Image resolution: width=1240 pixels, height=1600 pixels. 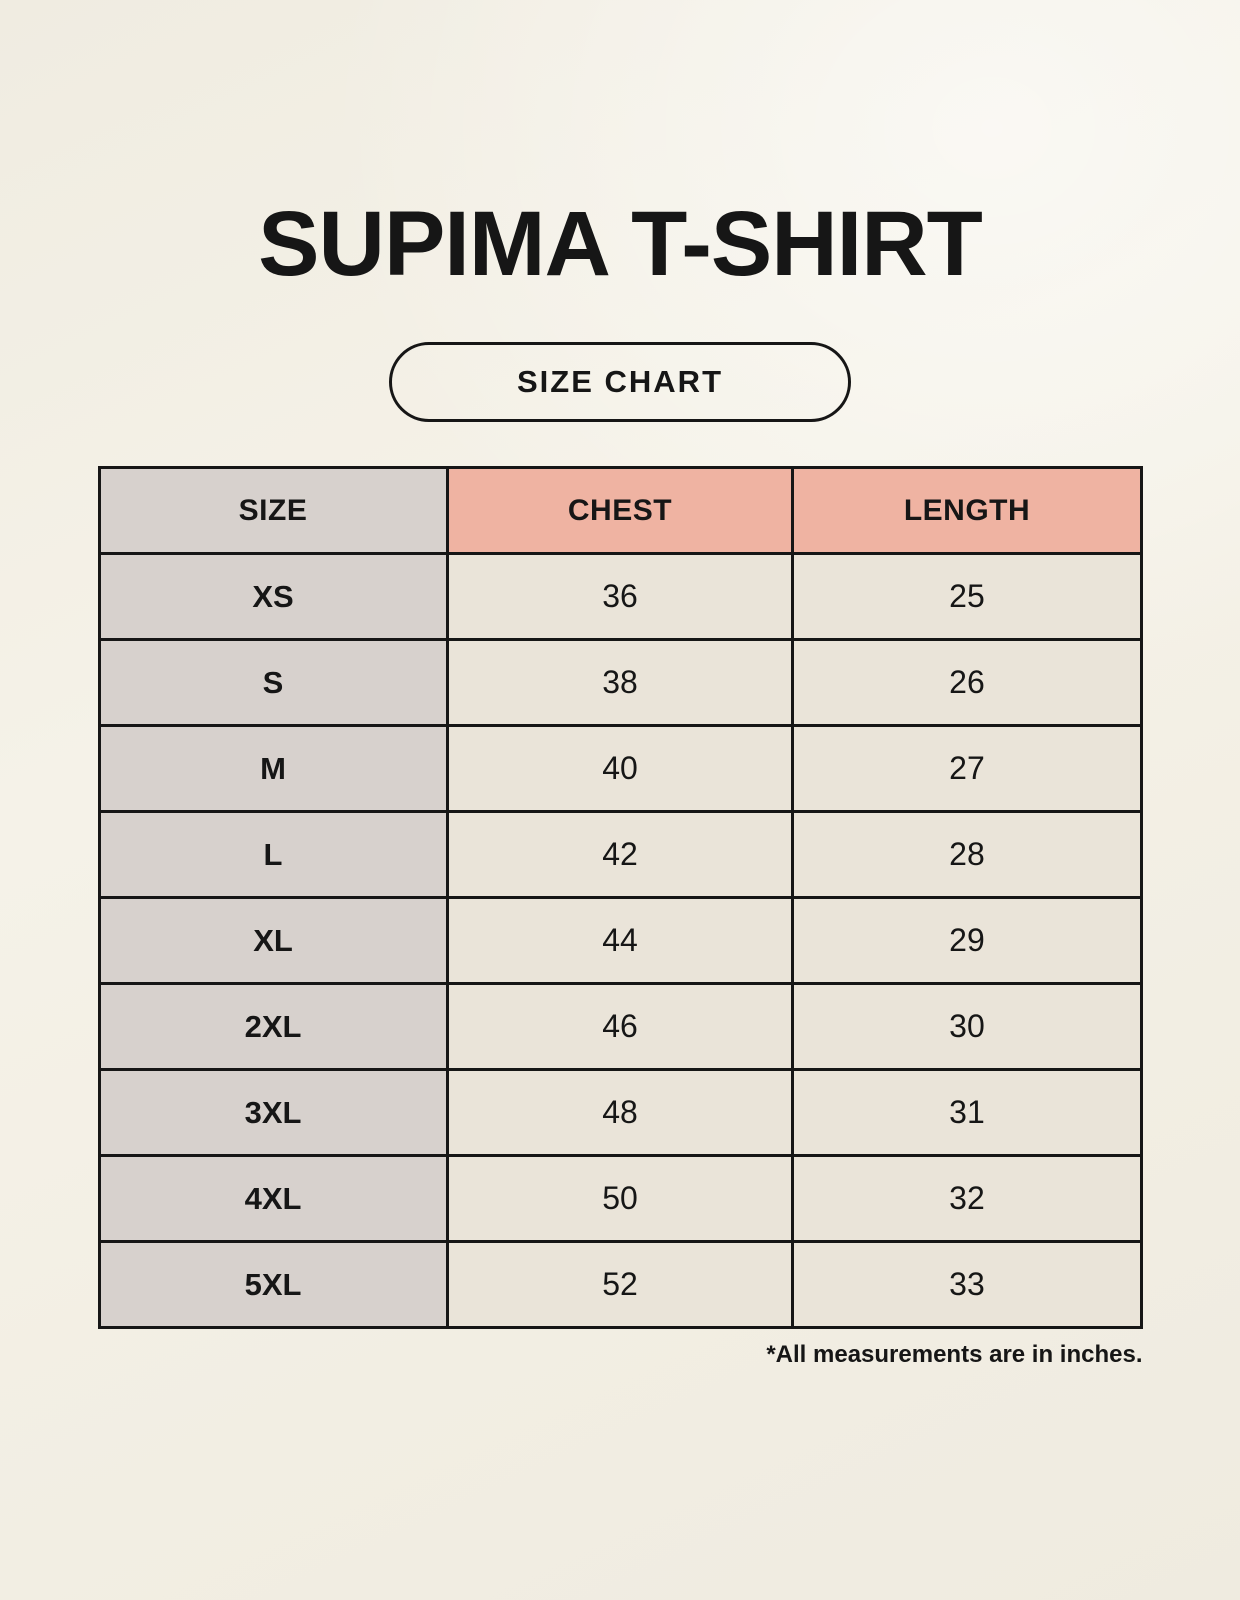 I want to click on column-header-length: LENGTH, so click(x=967, y=510).